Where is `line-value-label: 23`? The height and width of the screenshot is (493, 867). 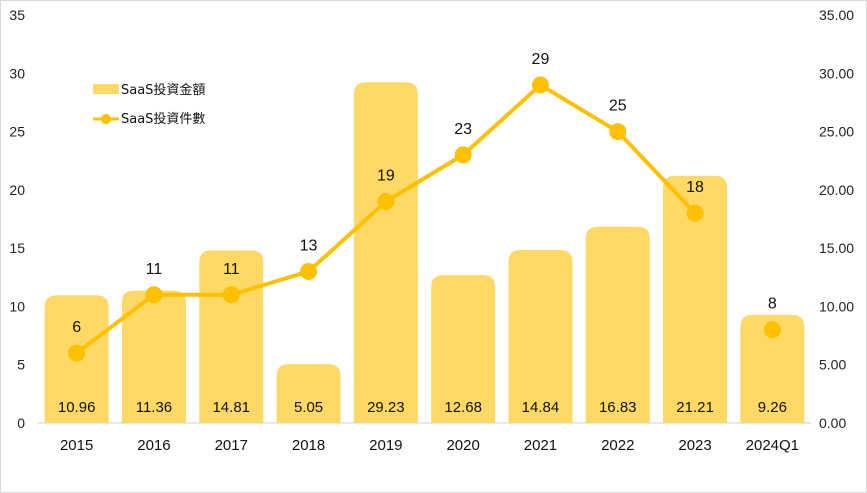
line-value-label: 23 is located at coordinates (463, 129).